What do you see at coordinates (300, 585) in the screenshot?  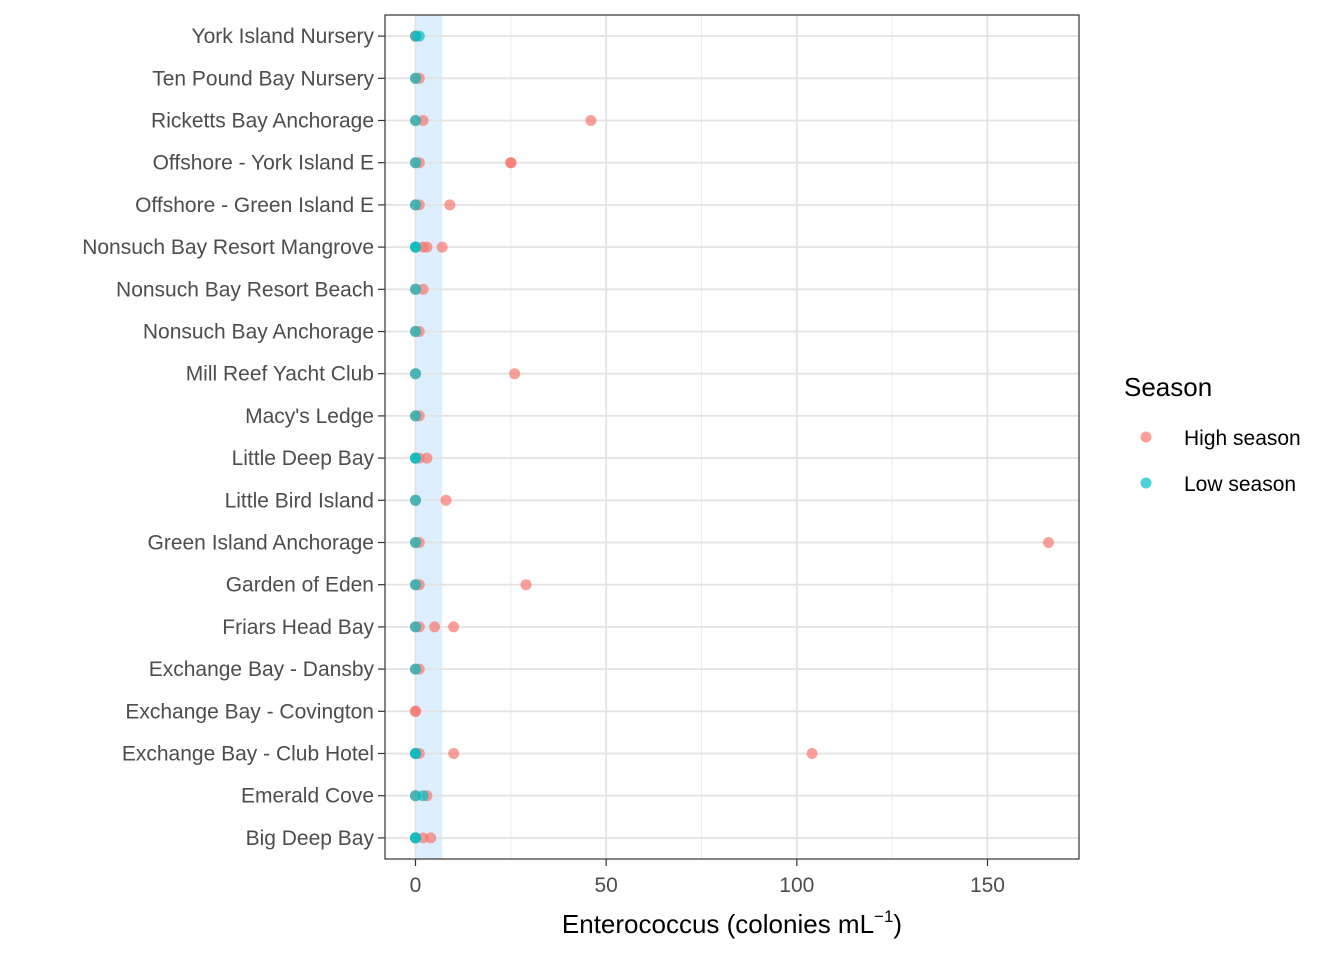 I see `y-tick-label-garden-of-eden: Garden of Eden` at bounding box center [300, 585].